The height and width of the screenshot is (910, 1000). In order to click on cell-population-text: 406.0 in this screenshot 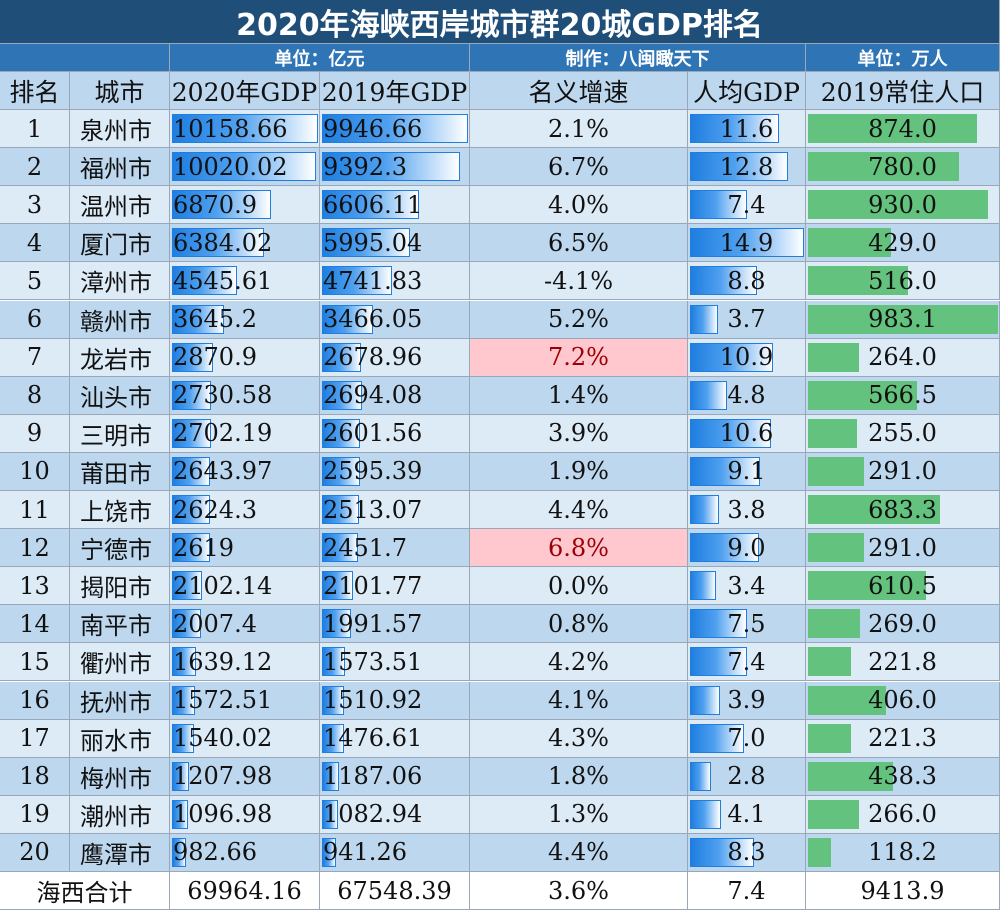, I will do `click(902, 700)`.